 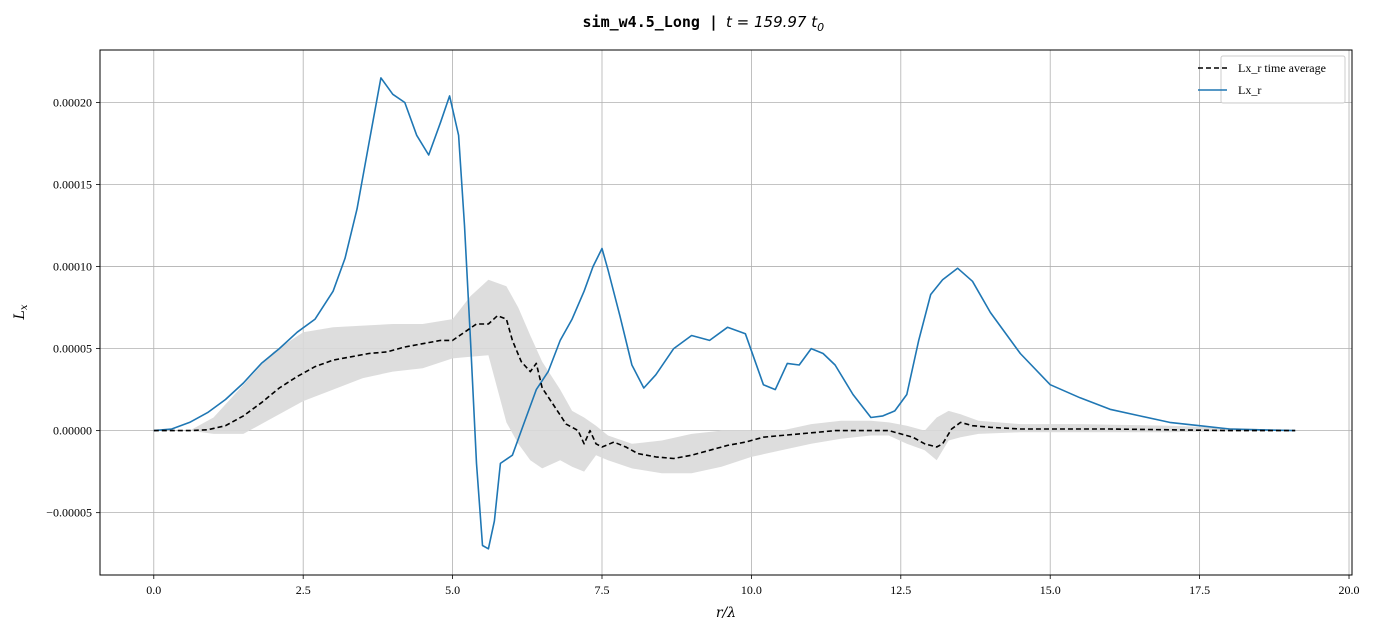 What do you see at coordinates (72, 103) in the screenshot?
I see `y-tick-label: 0.00020` at bounding box center [72, 103].